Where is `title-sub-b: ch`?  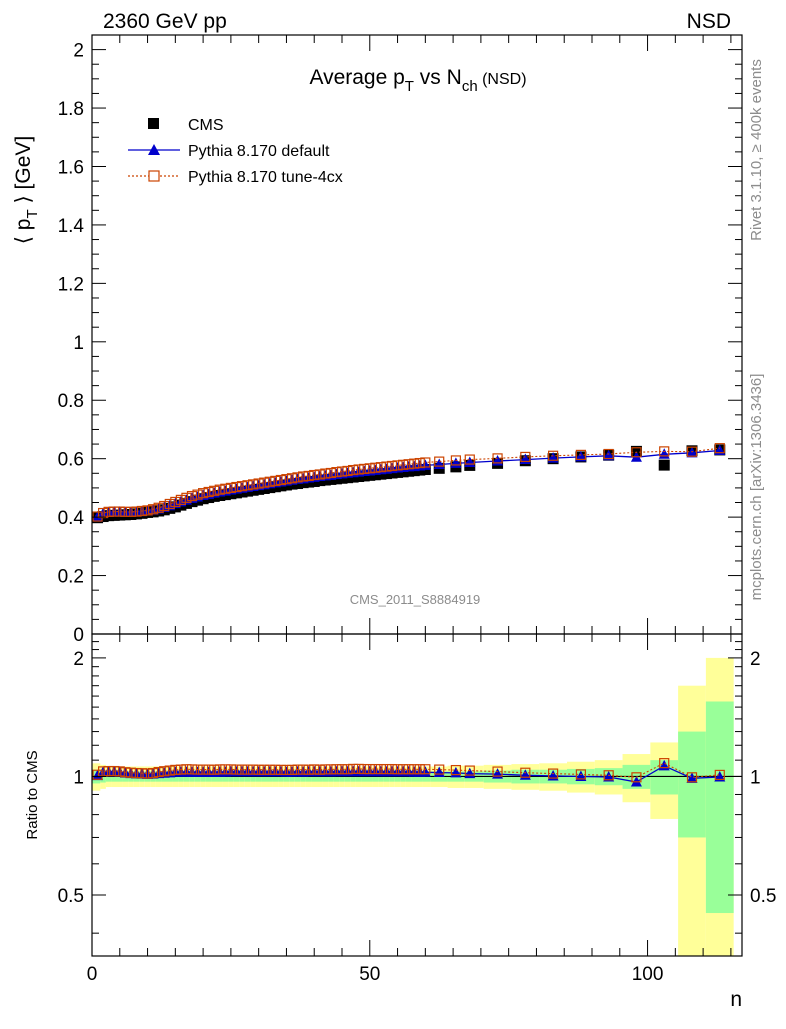 title-sub-b: ch is located at coordinates (470, 86).